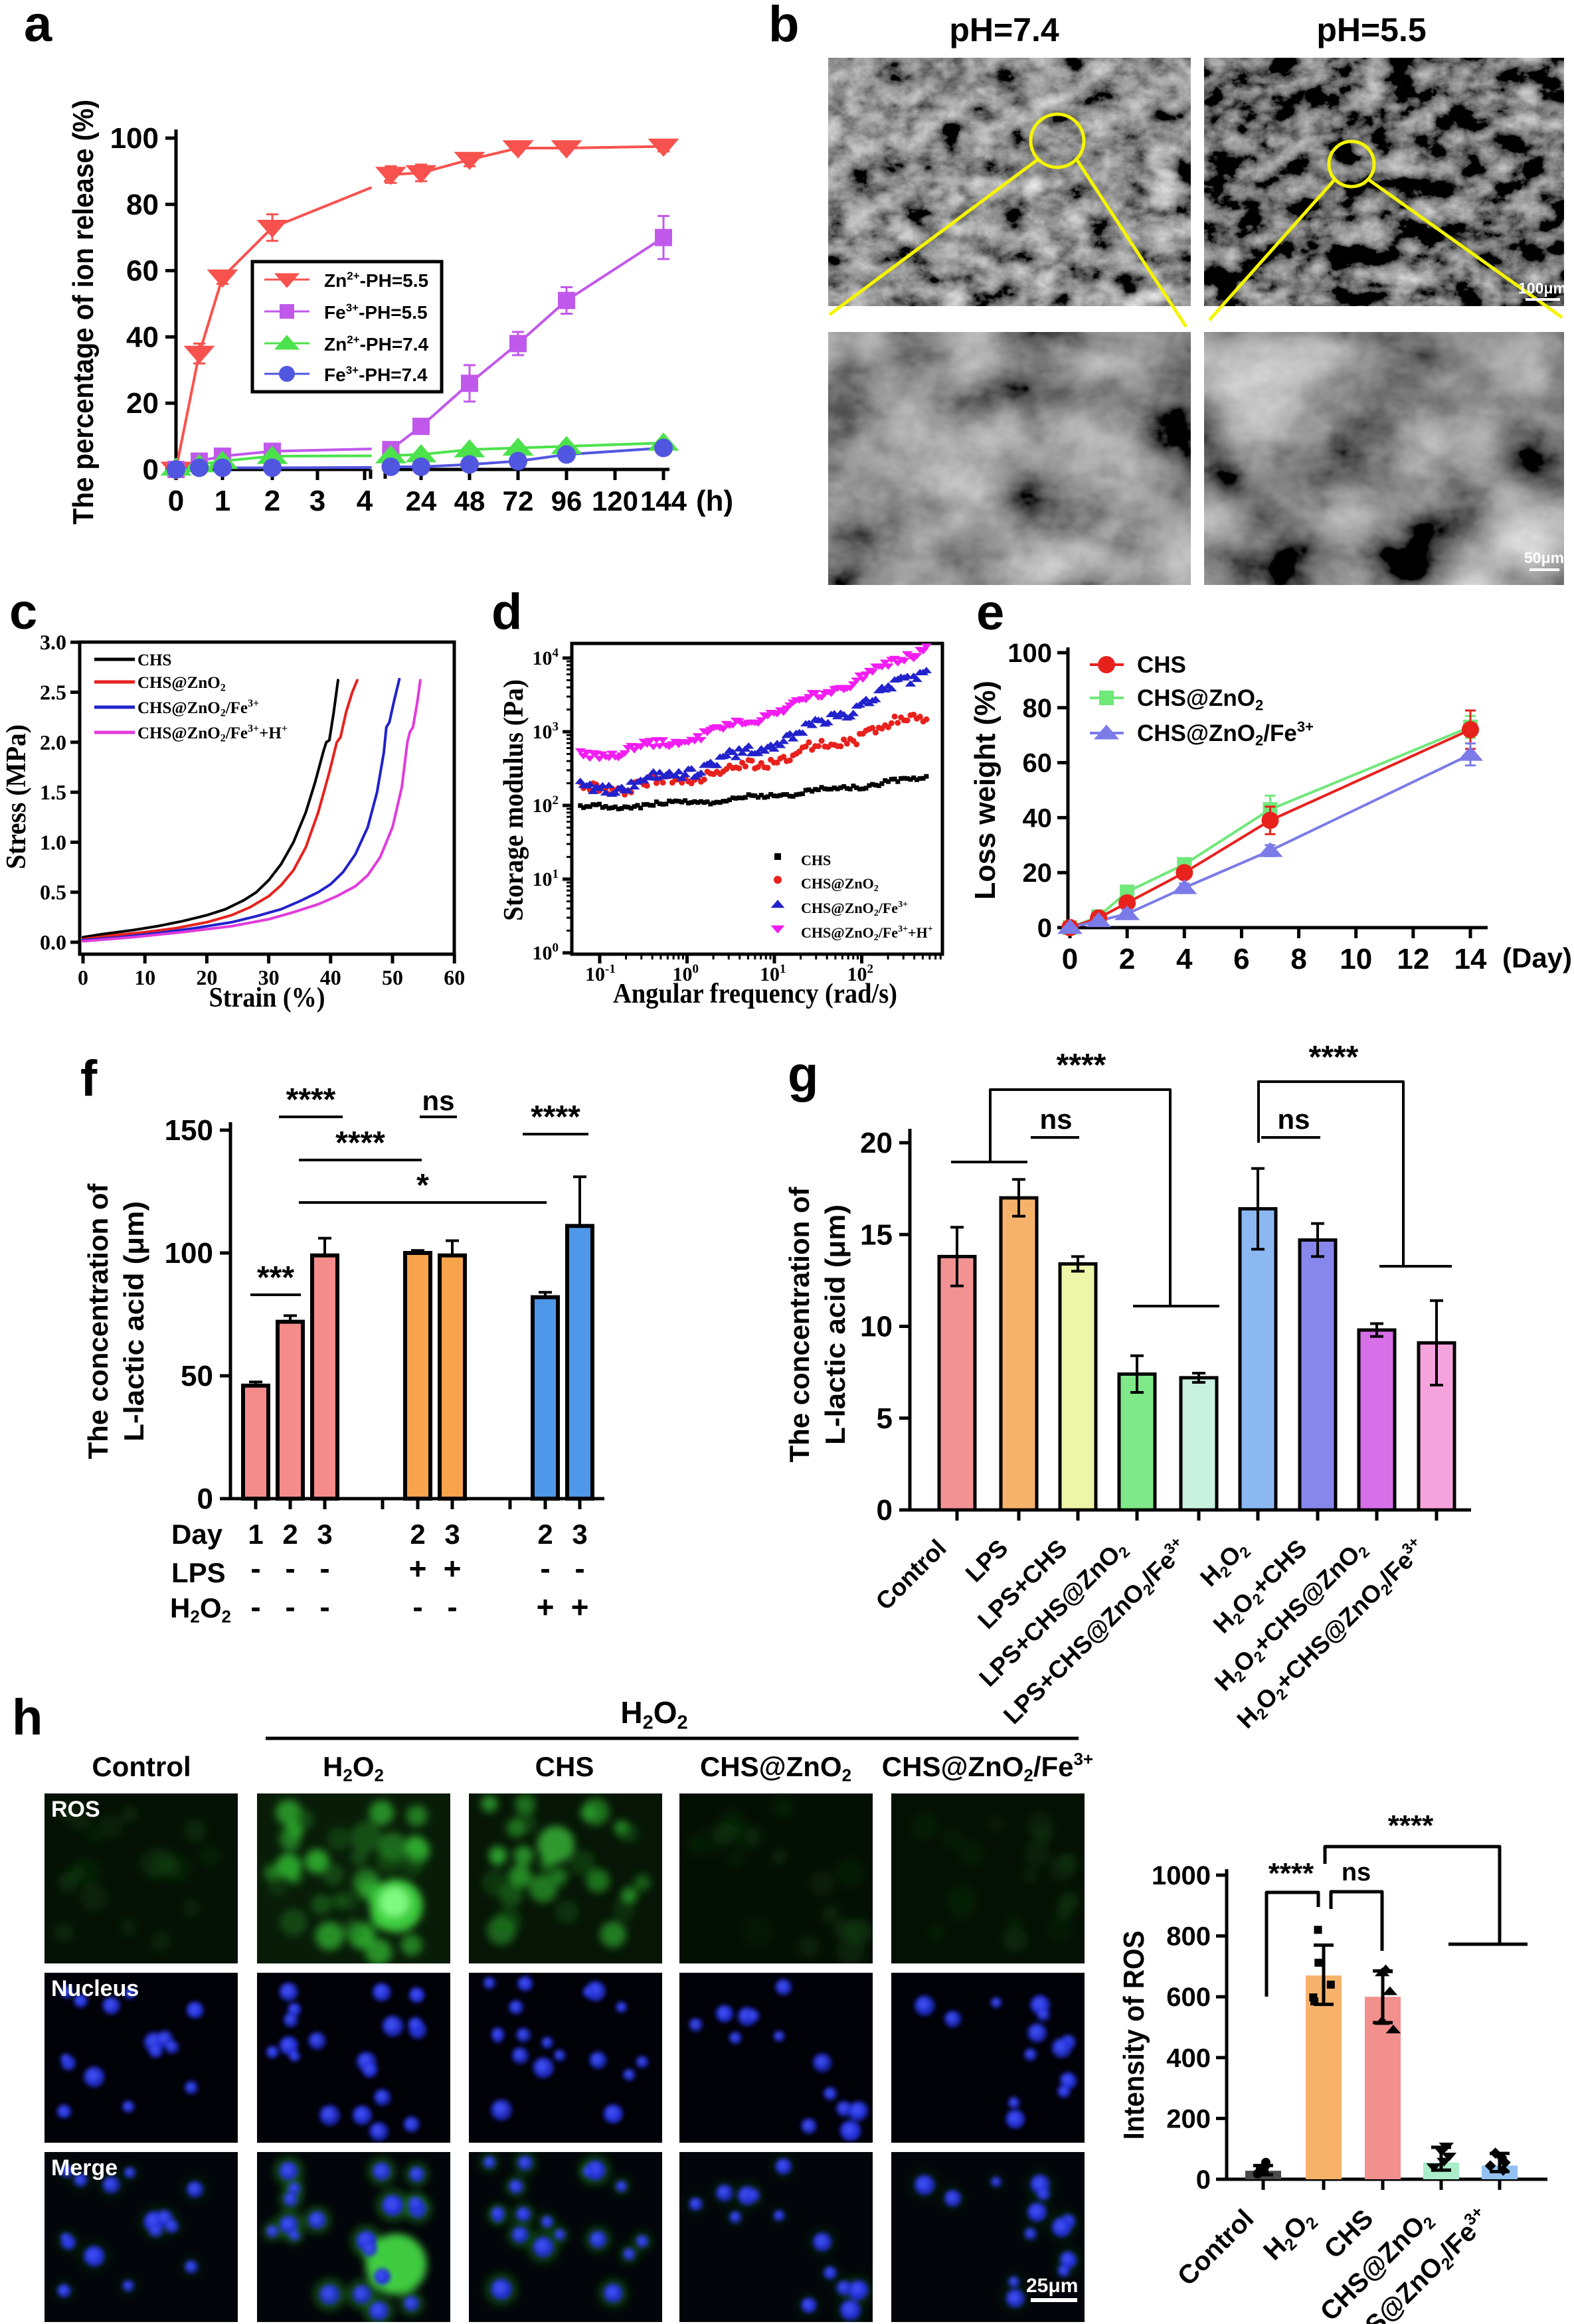 The image size is (1574, 2324). I want to click on svg-text: h, so click(27, 1718).